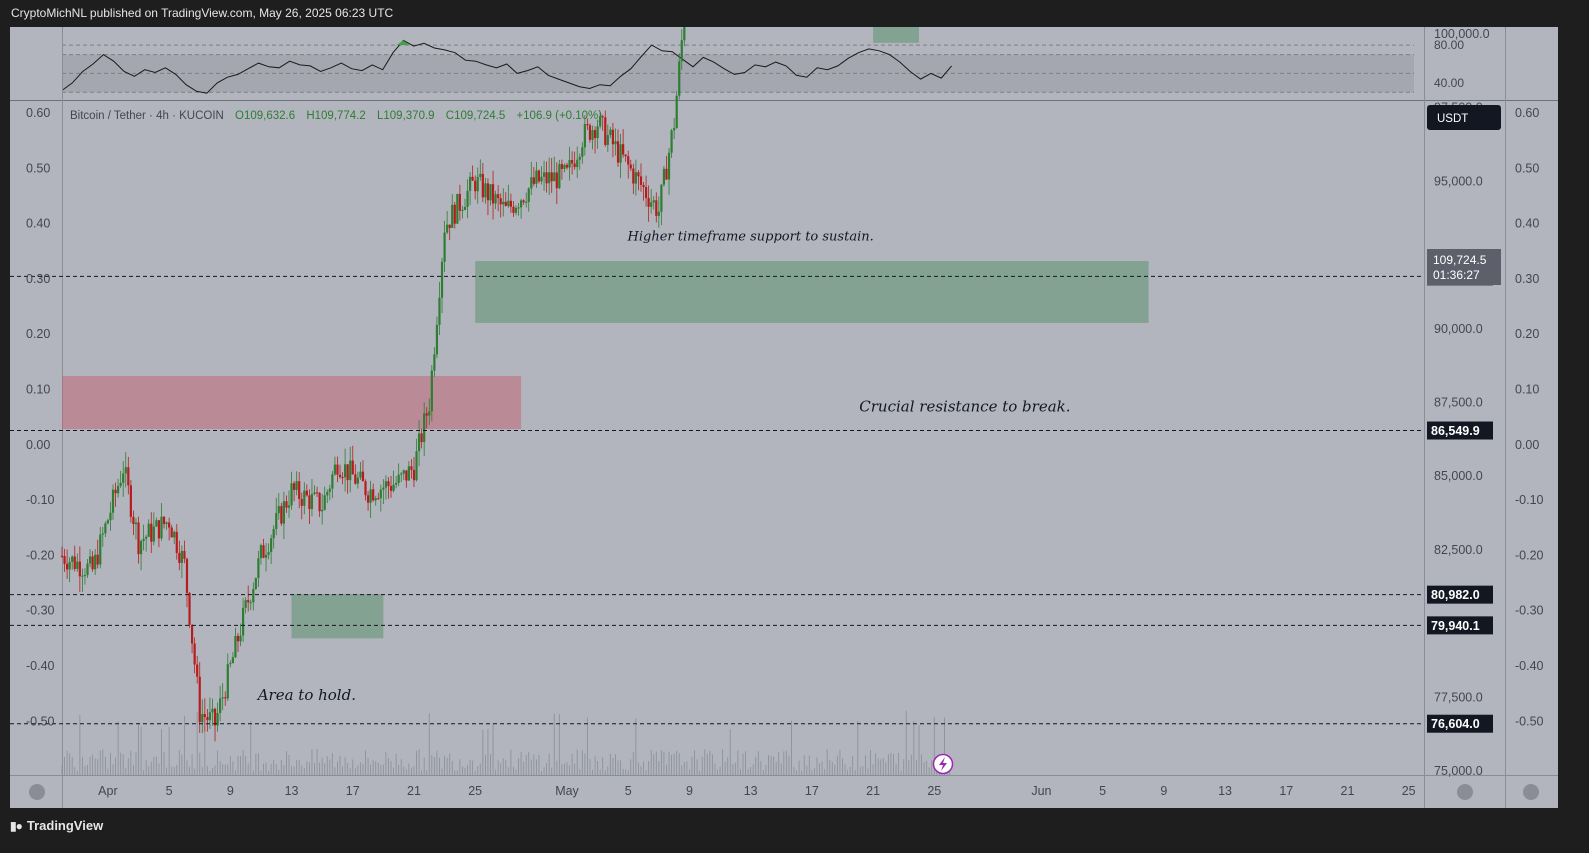  Describe the element at coordinates (1458, 476) in the screenshot. I see `price-tick-label: 85,000.0` at that location.